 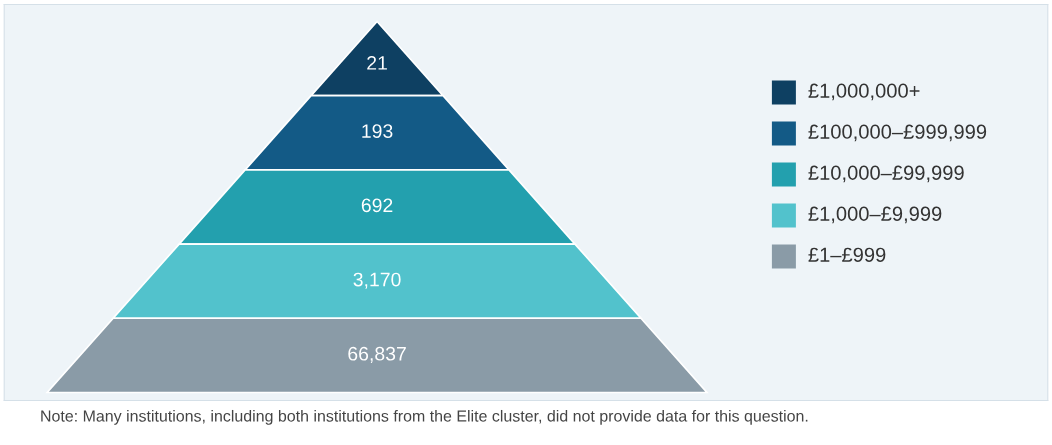 What do you see at coordinates (377, 280) in the screenshot?
I see `data-label: 3,170` at bounding box center [377, 280].